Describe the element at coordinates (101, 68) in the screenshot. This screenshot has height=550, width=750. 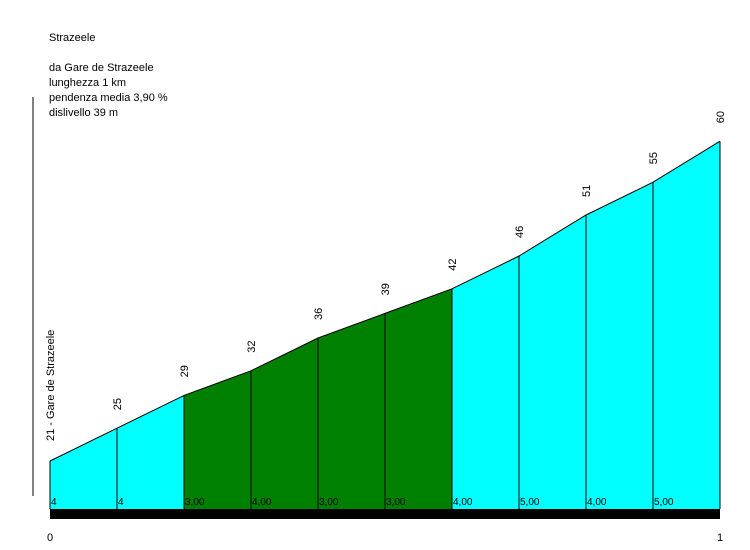
I see `start-text: da Gare de Strazeele` at that location.